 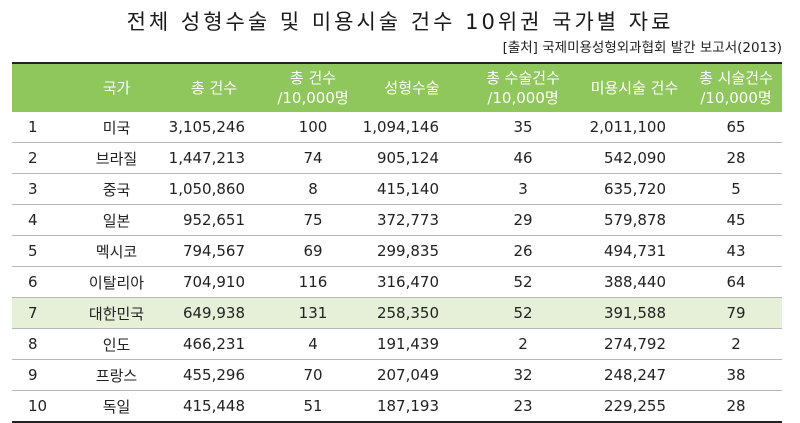 I want to click on cell-procedures-per: 64, so click(x=736, y=282).